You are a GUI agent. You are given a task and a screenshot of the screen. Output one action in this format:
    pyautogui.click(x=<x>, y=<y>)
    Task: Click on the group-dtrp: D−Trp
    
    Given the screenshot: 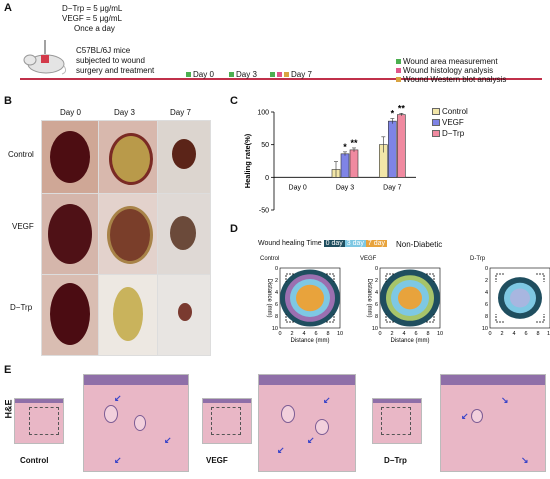 What is the action you would take?
    pyautogui.click(x=395, y=460)
    